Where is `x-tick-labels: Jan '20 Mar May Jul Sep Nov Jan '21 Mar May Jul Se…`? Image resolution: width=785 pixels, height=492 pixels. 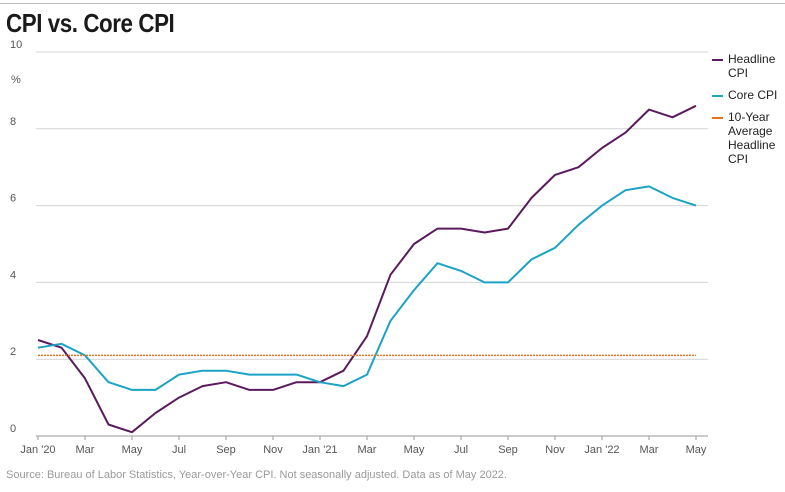 x-tick-labels: Jan '20 Mar May Jul Sep Nov Jan '21 Mar May Jul Se… is located at coordinates (363, 446).